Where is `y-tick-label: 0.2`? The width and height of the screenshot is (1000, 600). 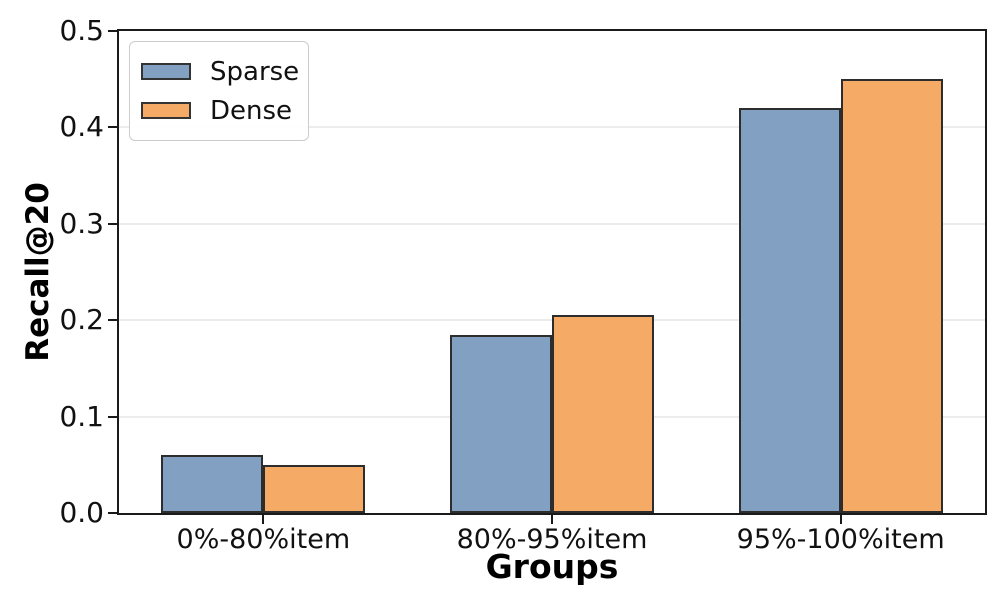 y-tick-label: 0.2 is located at coordinates (81, 320).